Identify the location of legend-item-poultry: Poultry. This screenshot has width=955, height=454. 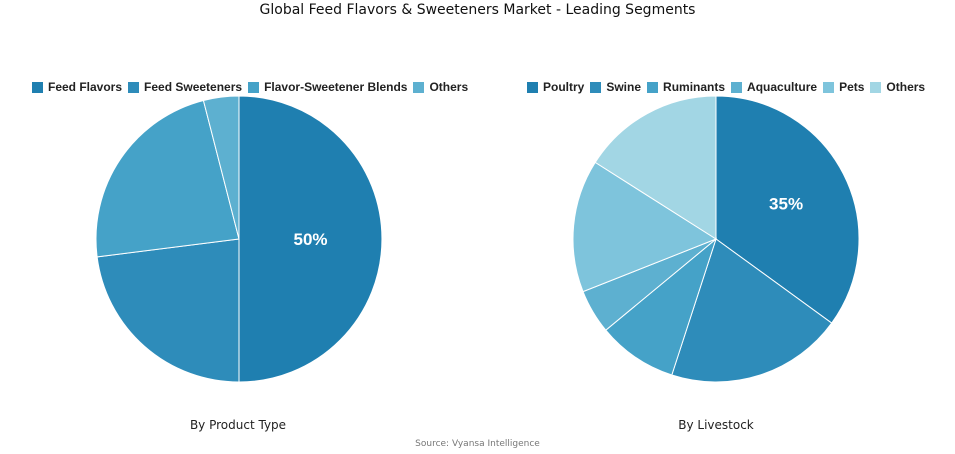
(555, 87).